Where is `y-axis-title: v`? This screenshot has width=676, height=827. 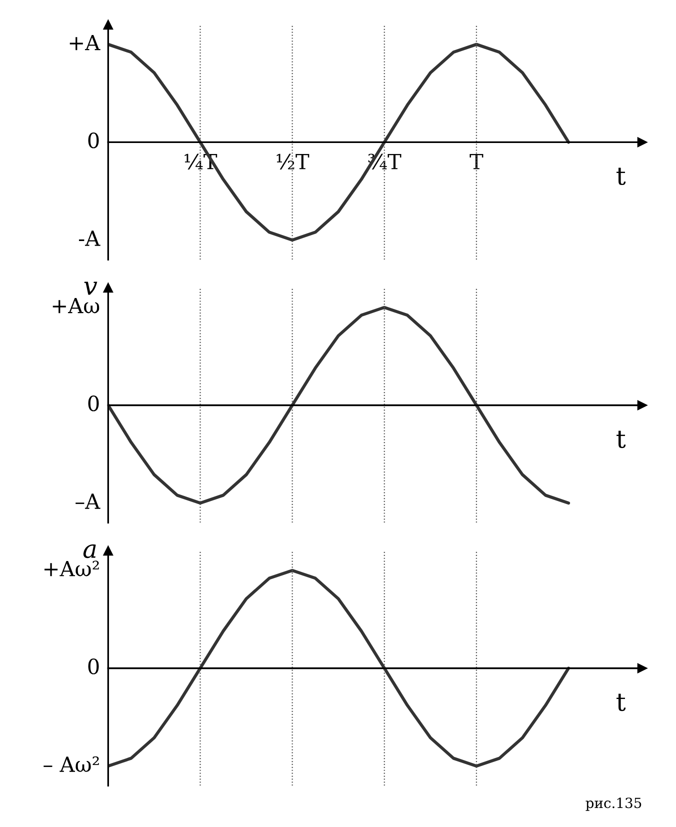
y-axis-title: v is located at coordinates (91, 288).